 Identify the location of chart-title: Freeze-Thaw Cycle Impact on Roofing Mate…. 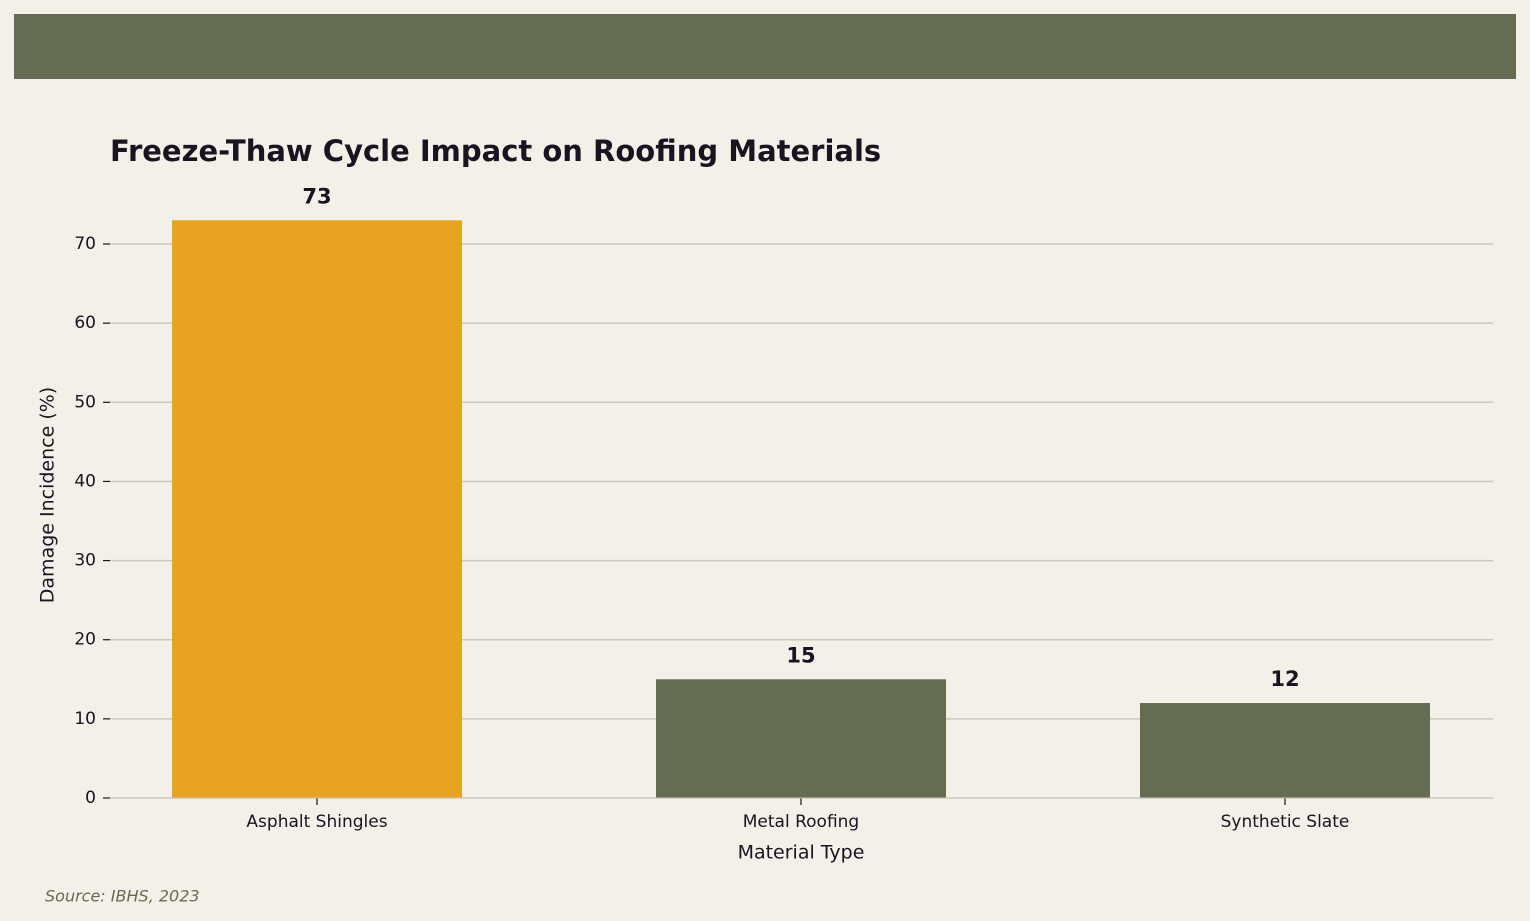
(495, 151).